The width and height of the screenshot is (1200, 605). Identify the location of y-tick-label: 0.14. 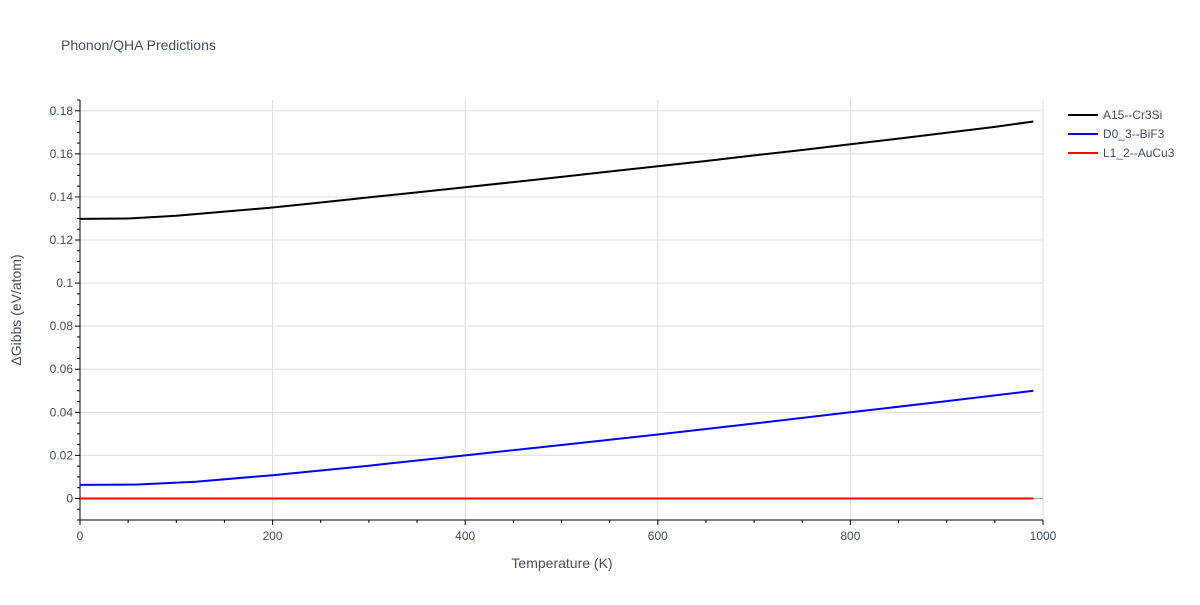
(62, 197).